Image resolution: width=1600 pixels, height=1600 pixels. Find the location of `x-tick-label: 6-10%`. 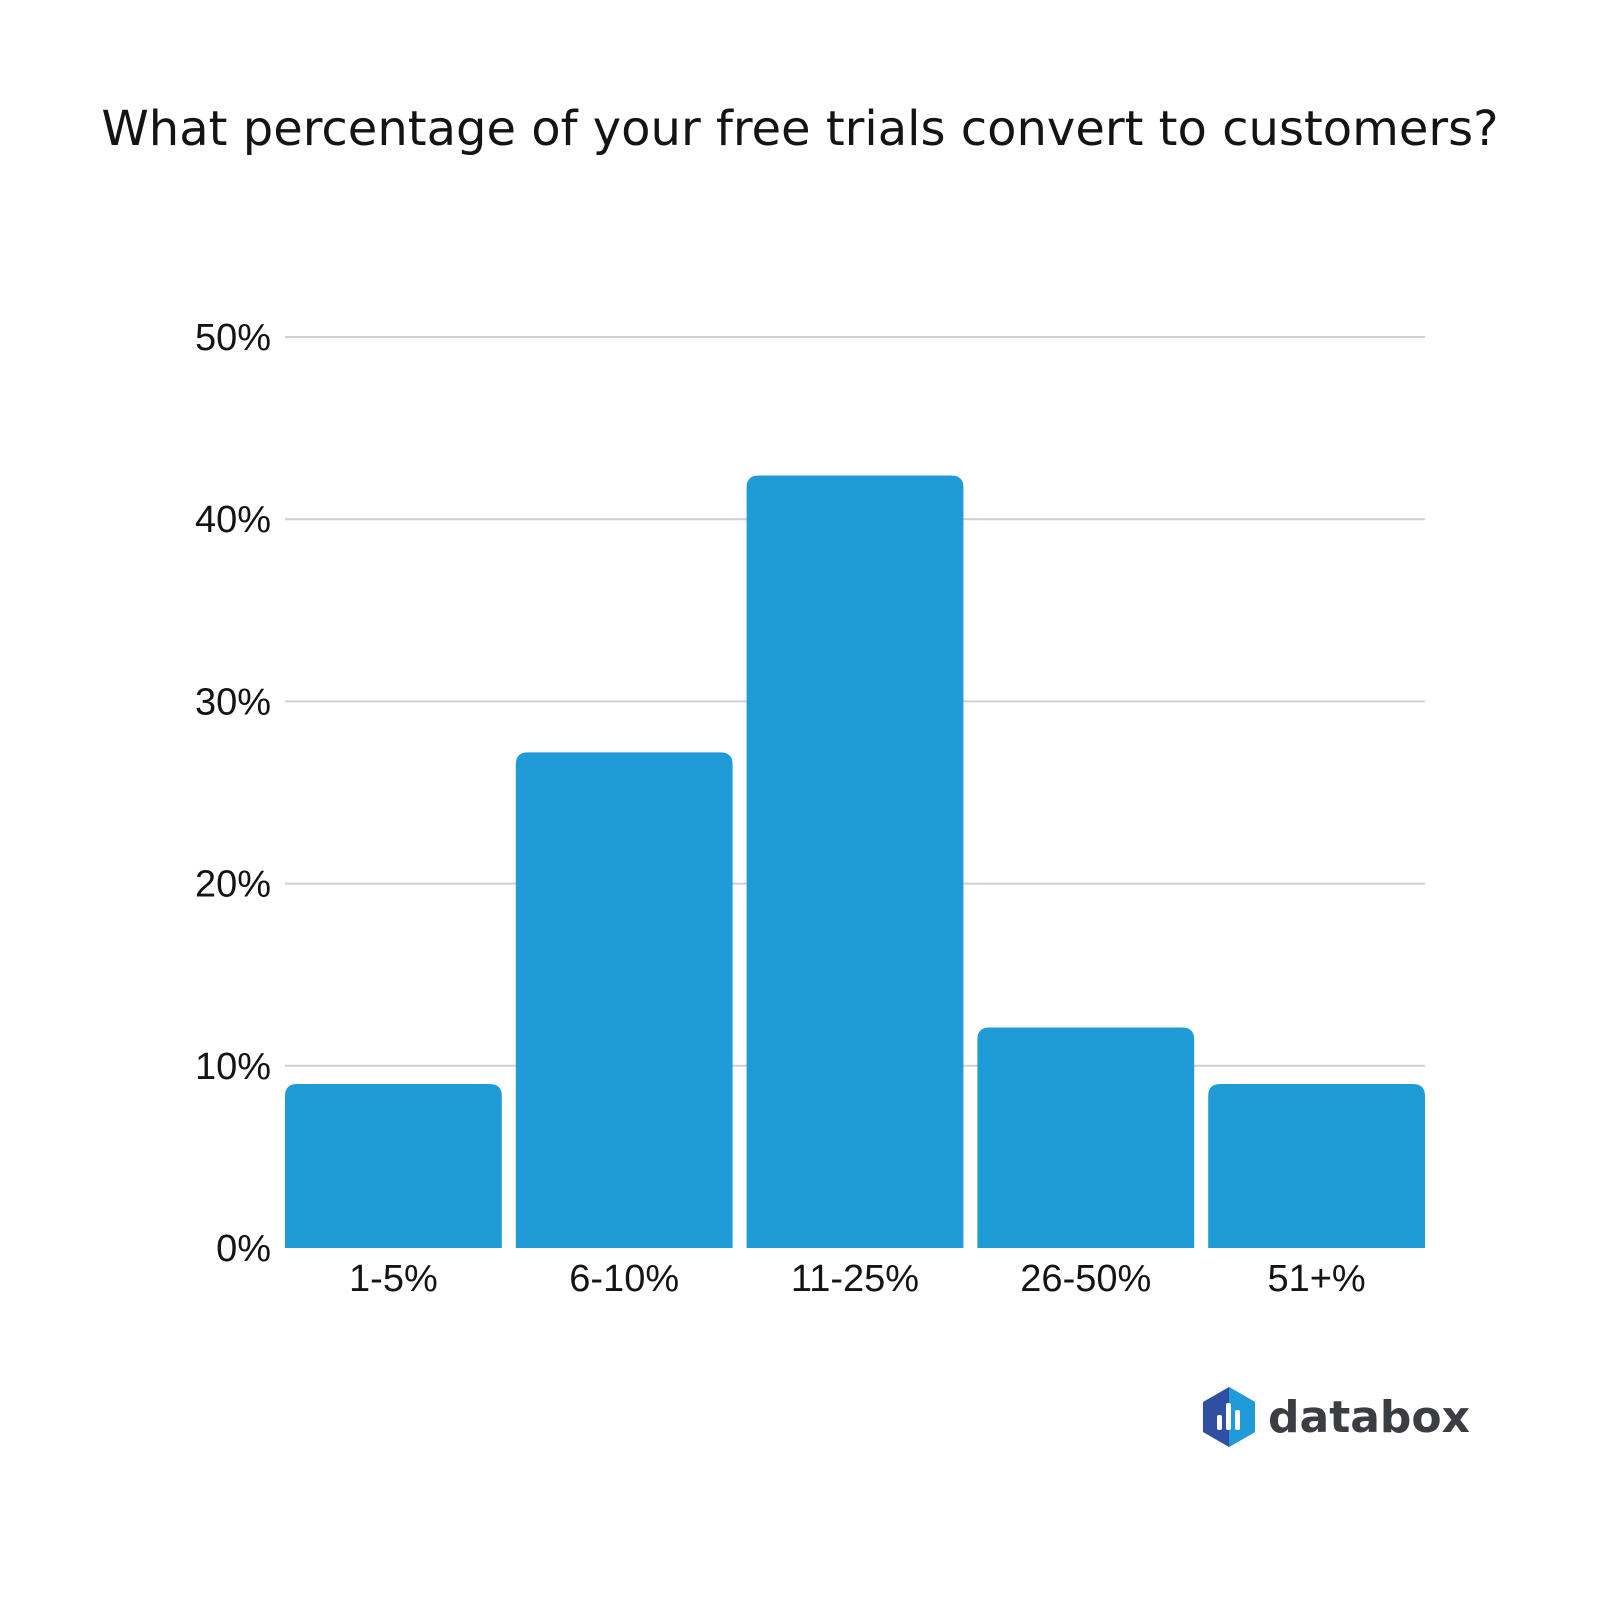

x-tick-label: 6-10% is located at coordinates (624, 1279).